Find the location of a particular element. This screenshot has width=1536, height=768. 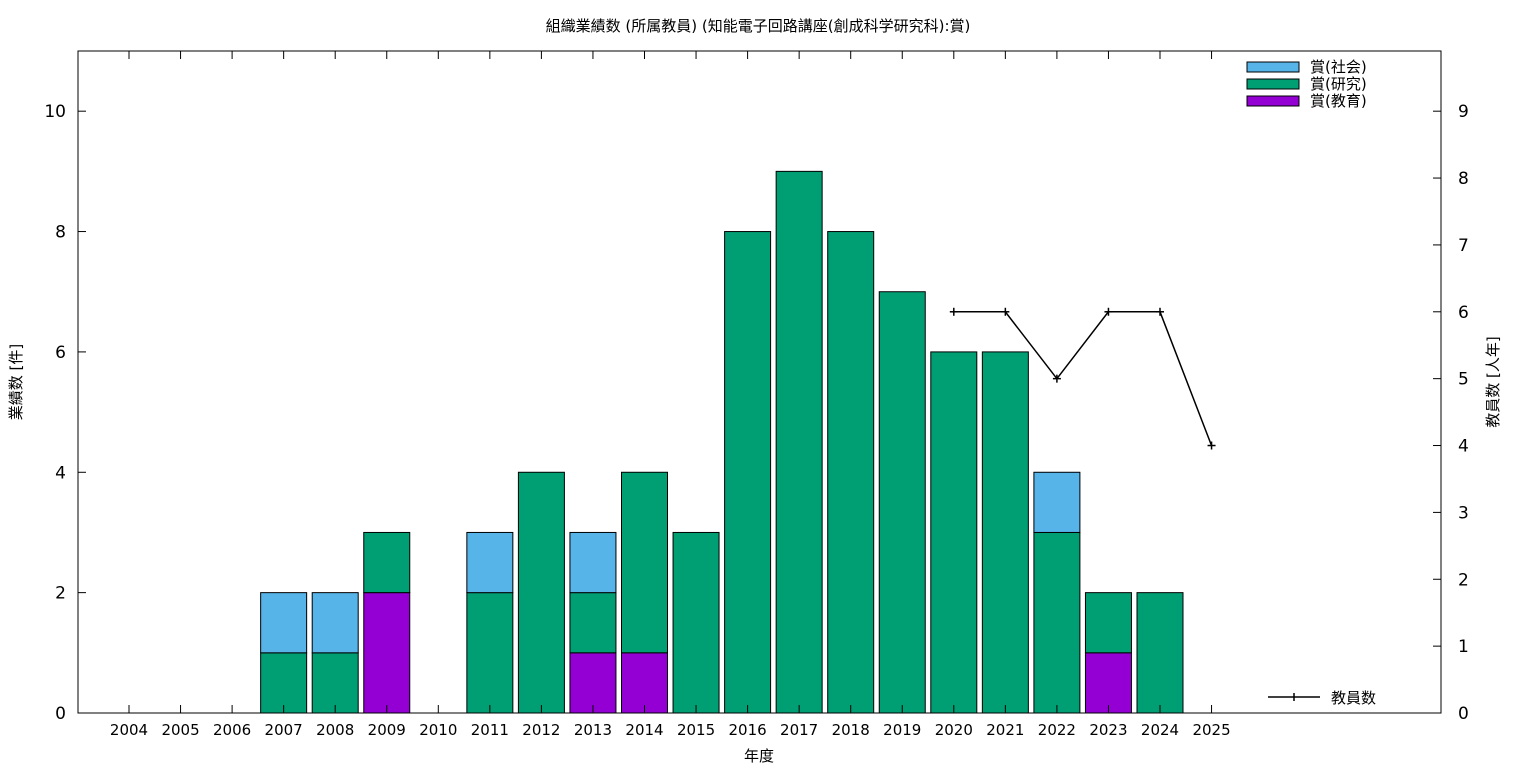

line-layer is located at coordinates (1082, 378).